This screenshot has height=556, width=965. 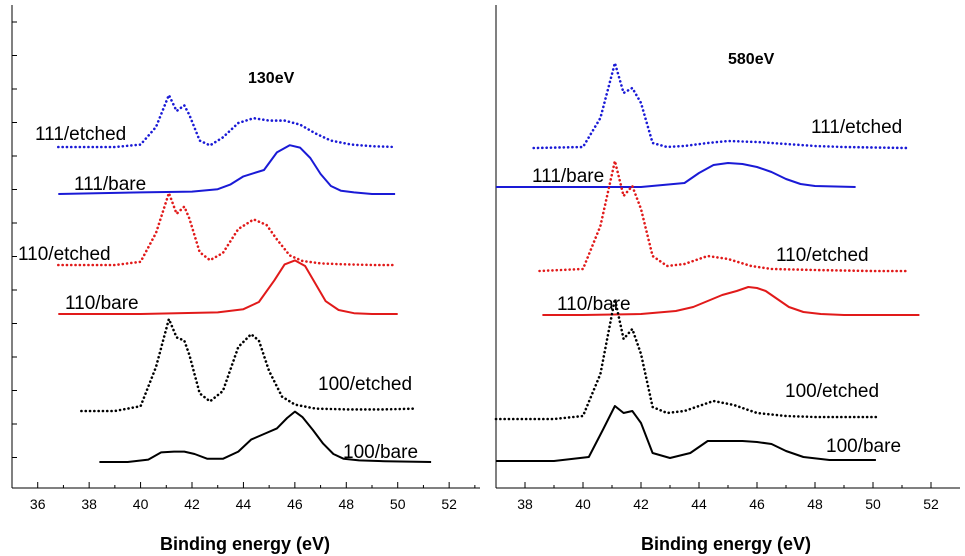 I want to click on panel-title: 580eV, so click(x=751, y=59).